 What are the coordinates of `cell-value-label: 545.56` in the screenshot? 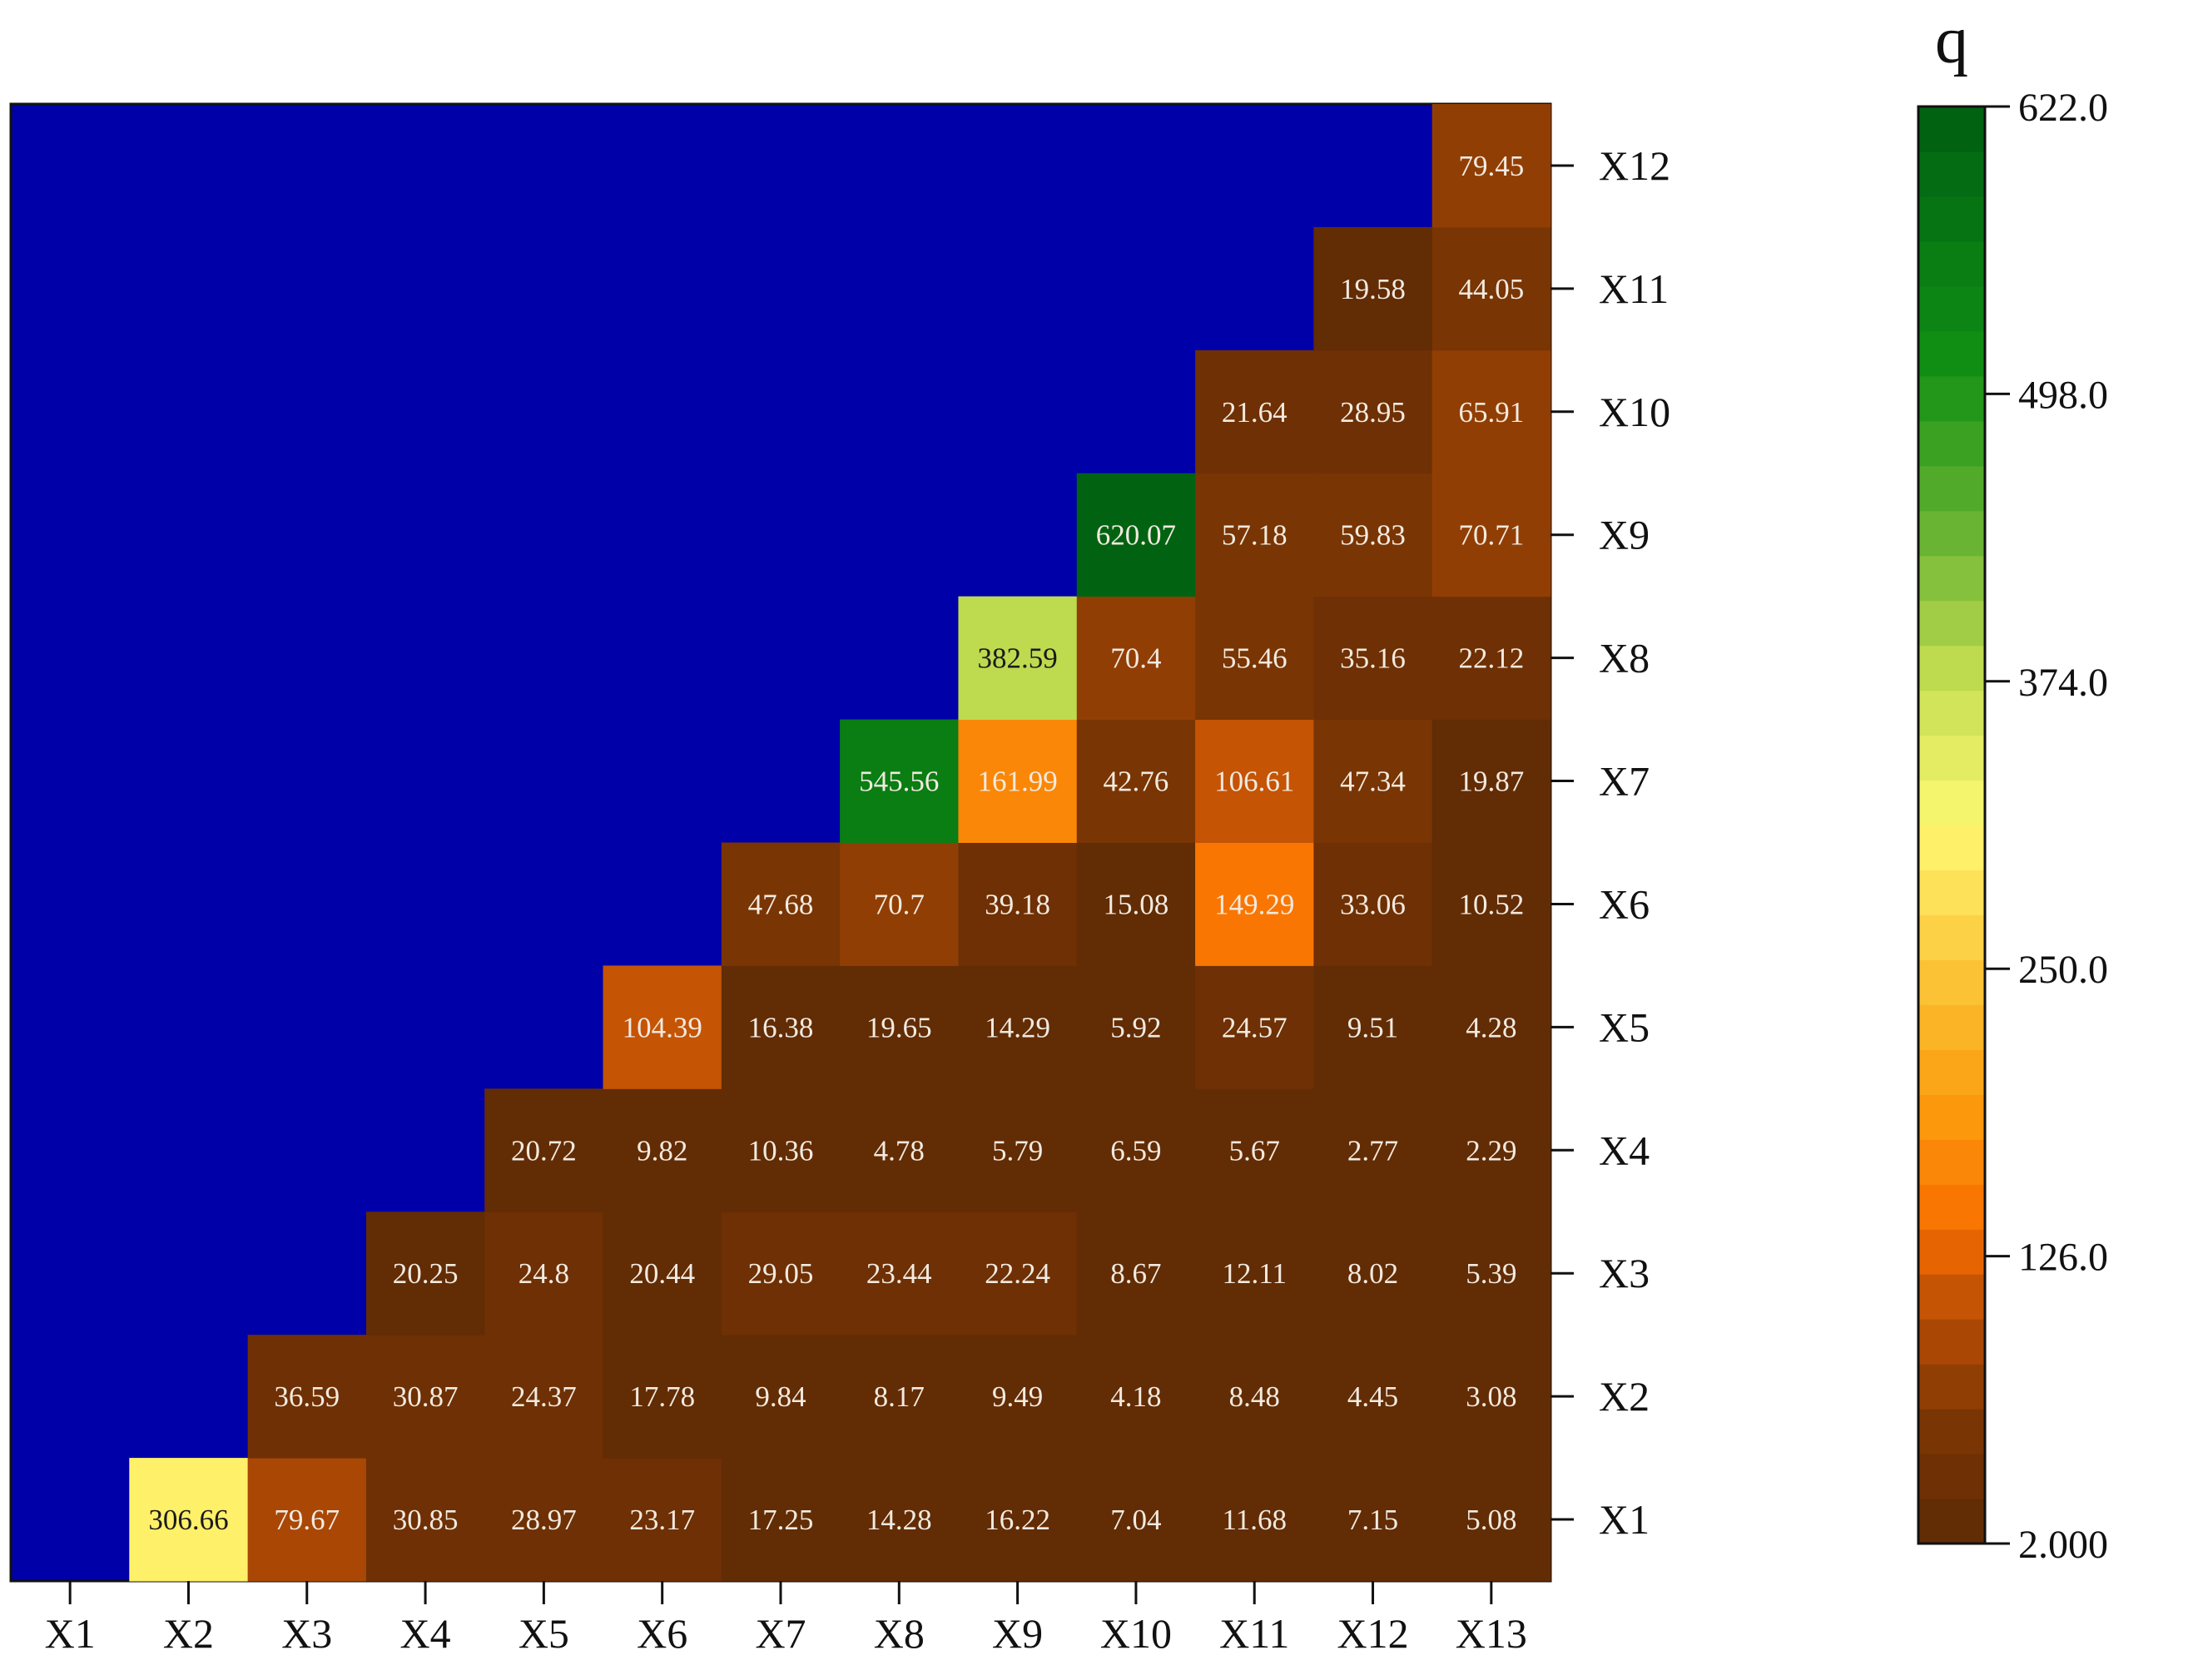 It's located at (899, 782).